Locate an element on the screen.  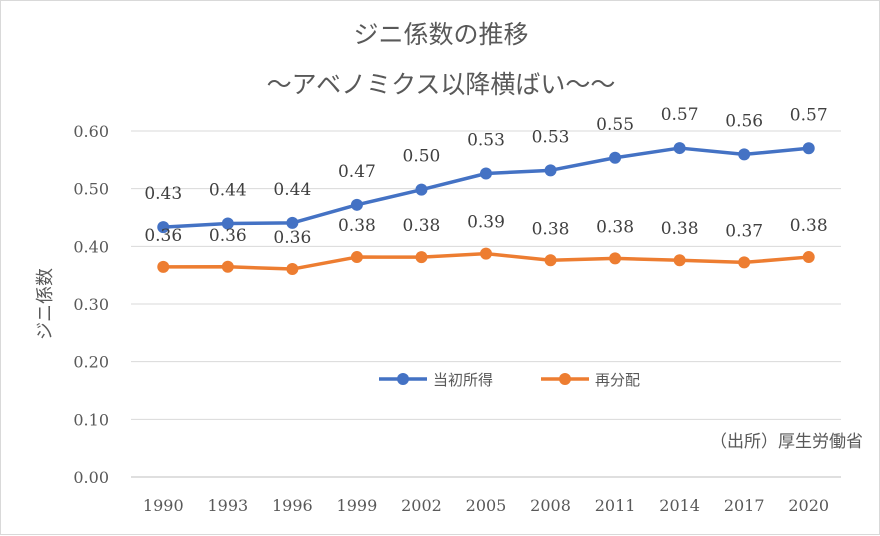
data-label: 0.37 is located at coordinates (744, 231).